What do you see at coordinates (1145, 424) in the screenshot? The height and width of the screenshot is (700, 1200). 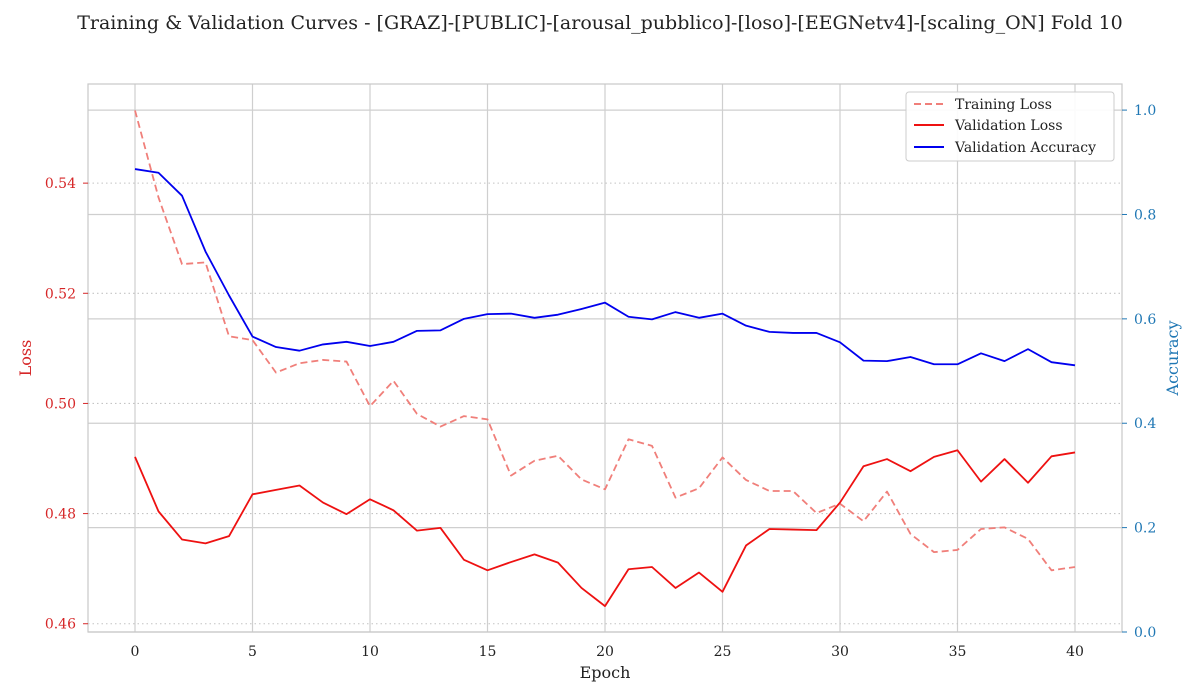 I see `y-right-tick-label: 0.4` at bounding box center [1145, 424].